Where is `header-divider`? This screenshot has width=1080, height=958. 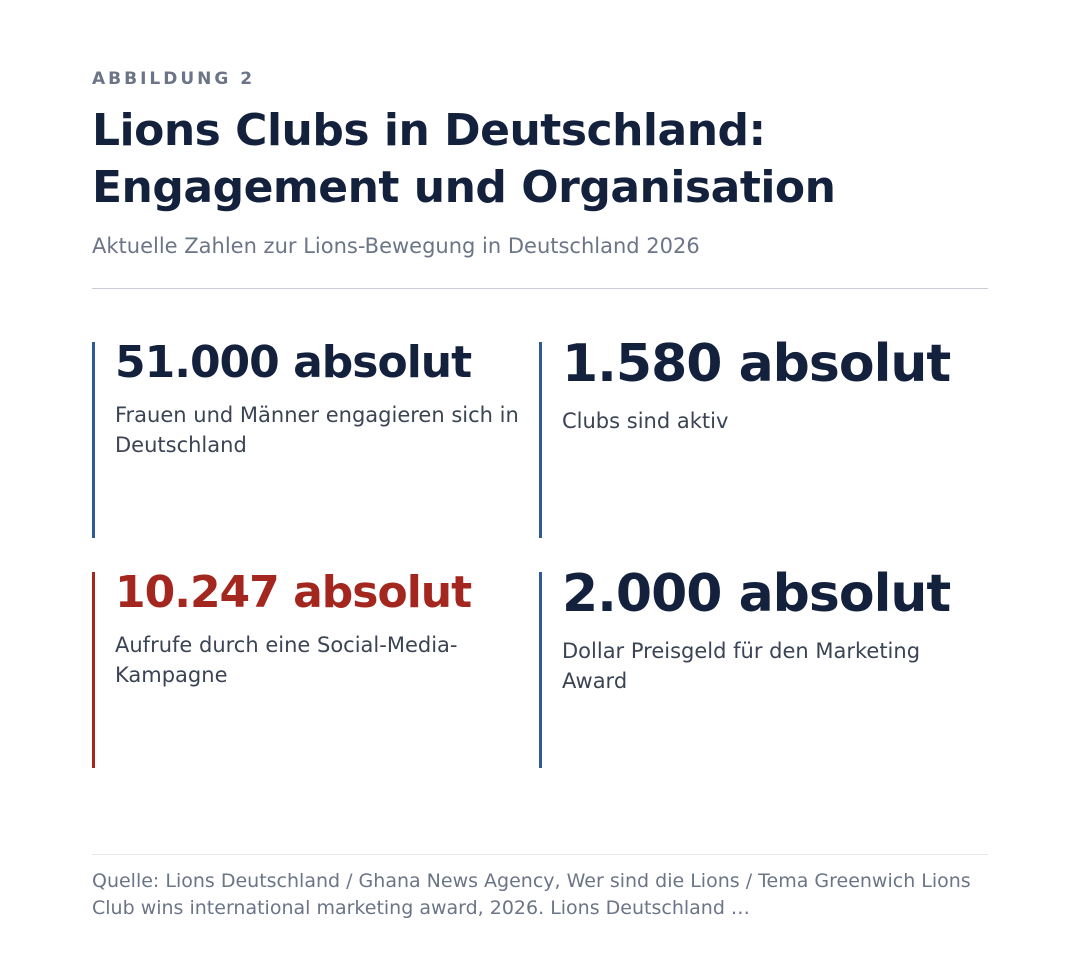 header-divider is located at coordinates (540, 288).